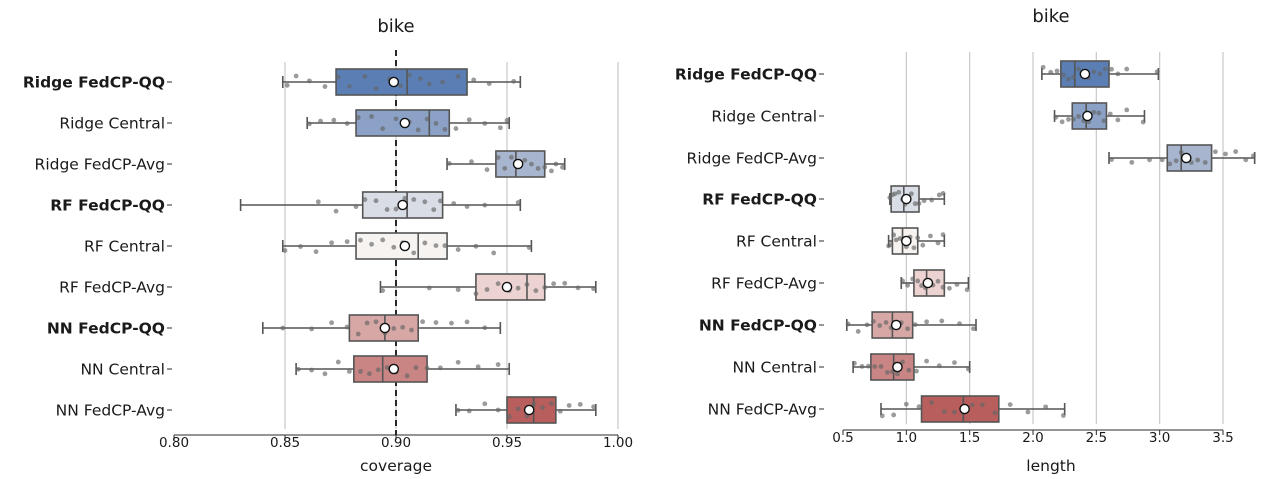  What do you see at coordinates (408, 123) in the screenshot?
I see `box-ridge-central` at bounding box center [408, 123].